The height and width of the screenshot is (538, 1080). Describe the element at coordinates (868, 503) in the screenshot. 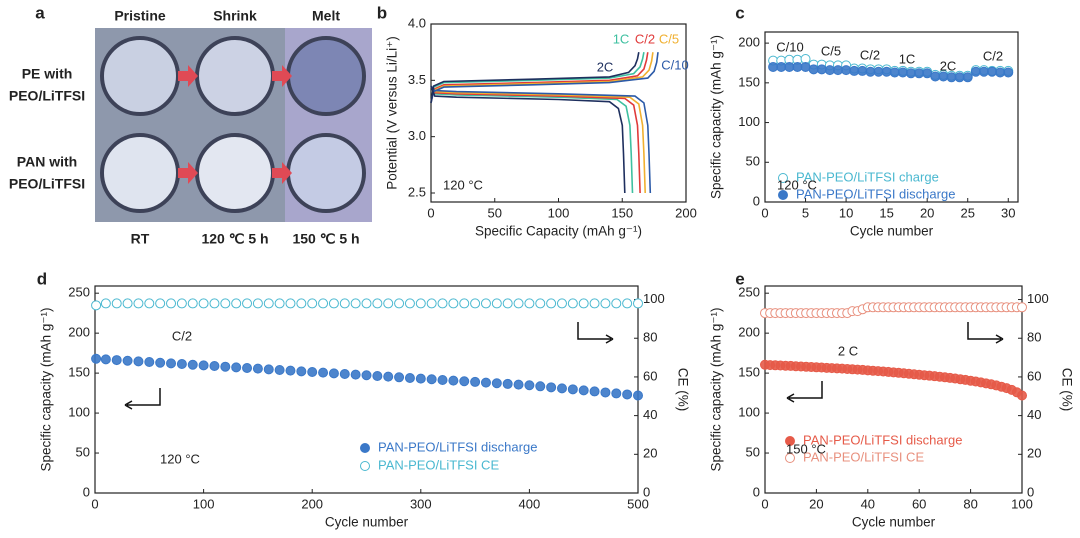

I see `x-tick-label: 40` at that location.